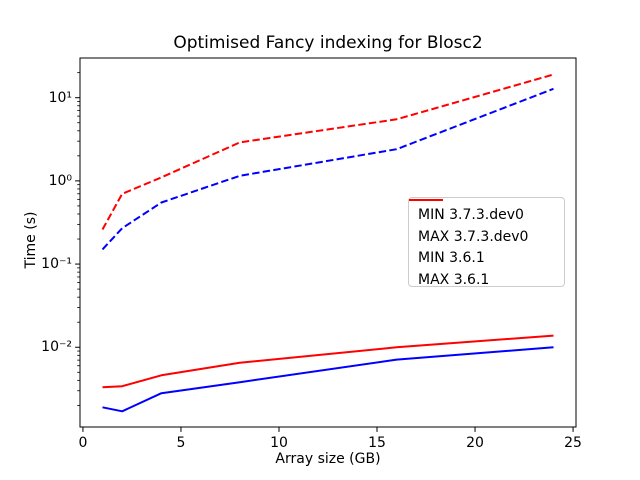  I want to click on legend-item-max-3-7-3-dev0: MAX 3.7.3.dev0, so click(482, 224).